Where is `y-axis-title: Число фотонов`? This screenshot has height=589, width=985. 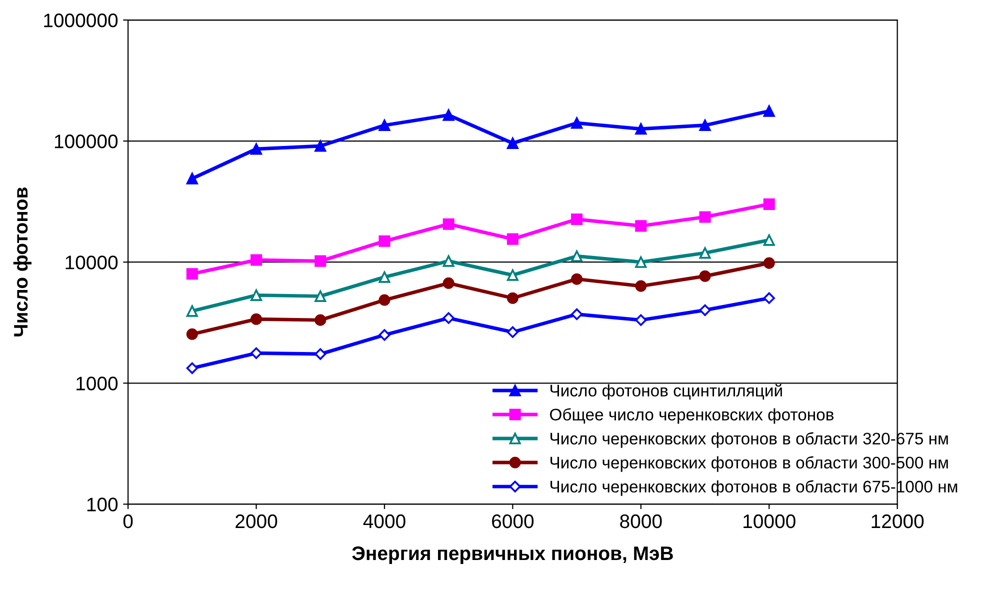
y-axis-title: Число фотонов is located at coordinates (22, 262).